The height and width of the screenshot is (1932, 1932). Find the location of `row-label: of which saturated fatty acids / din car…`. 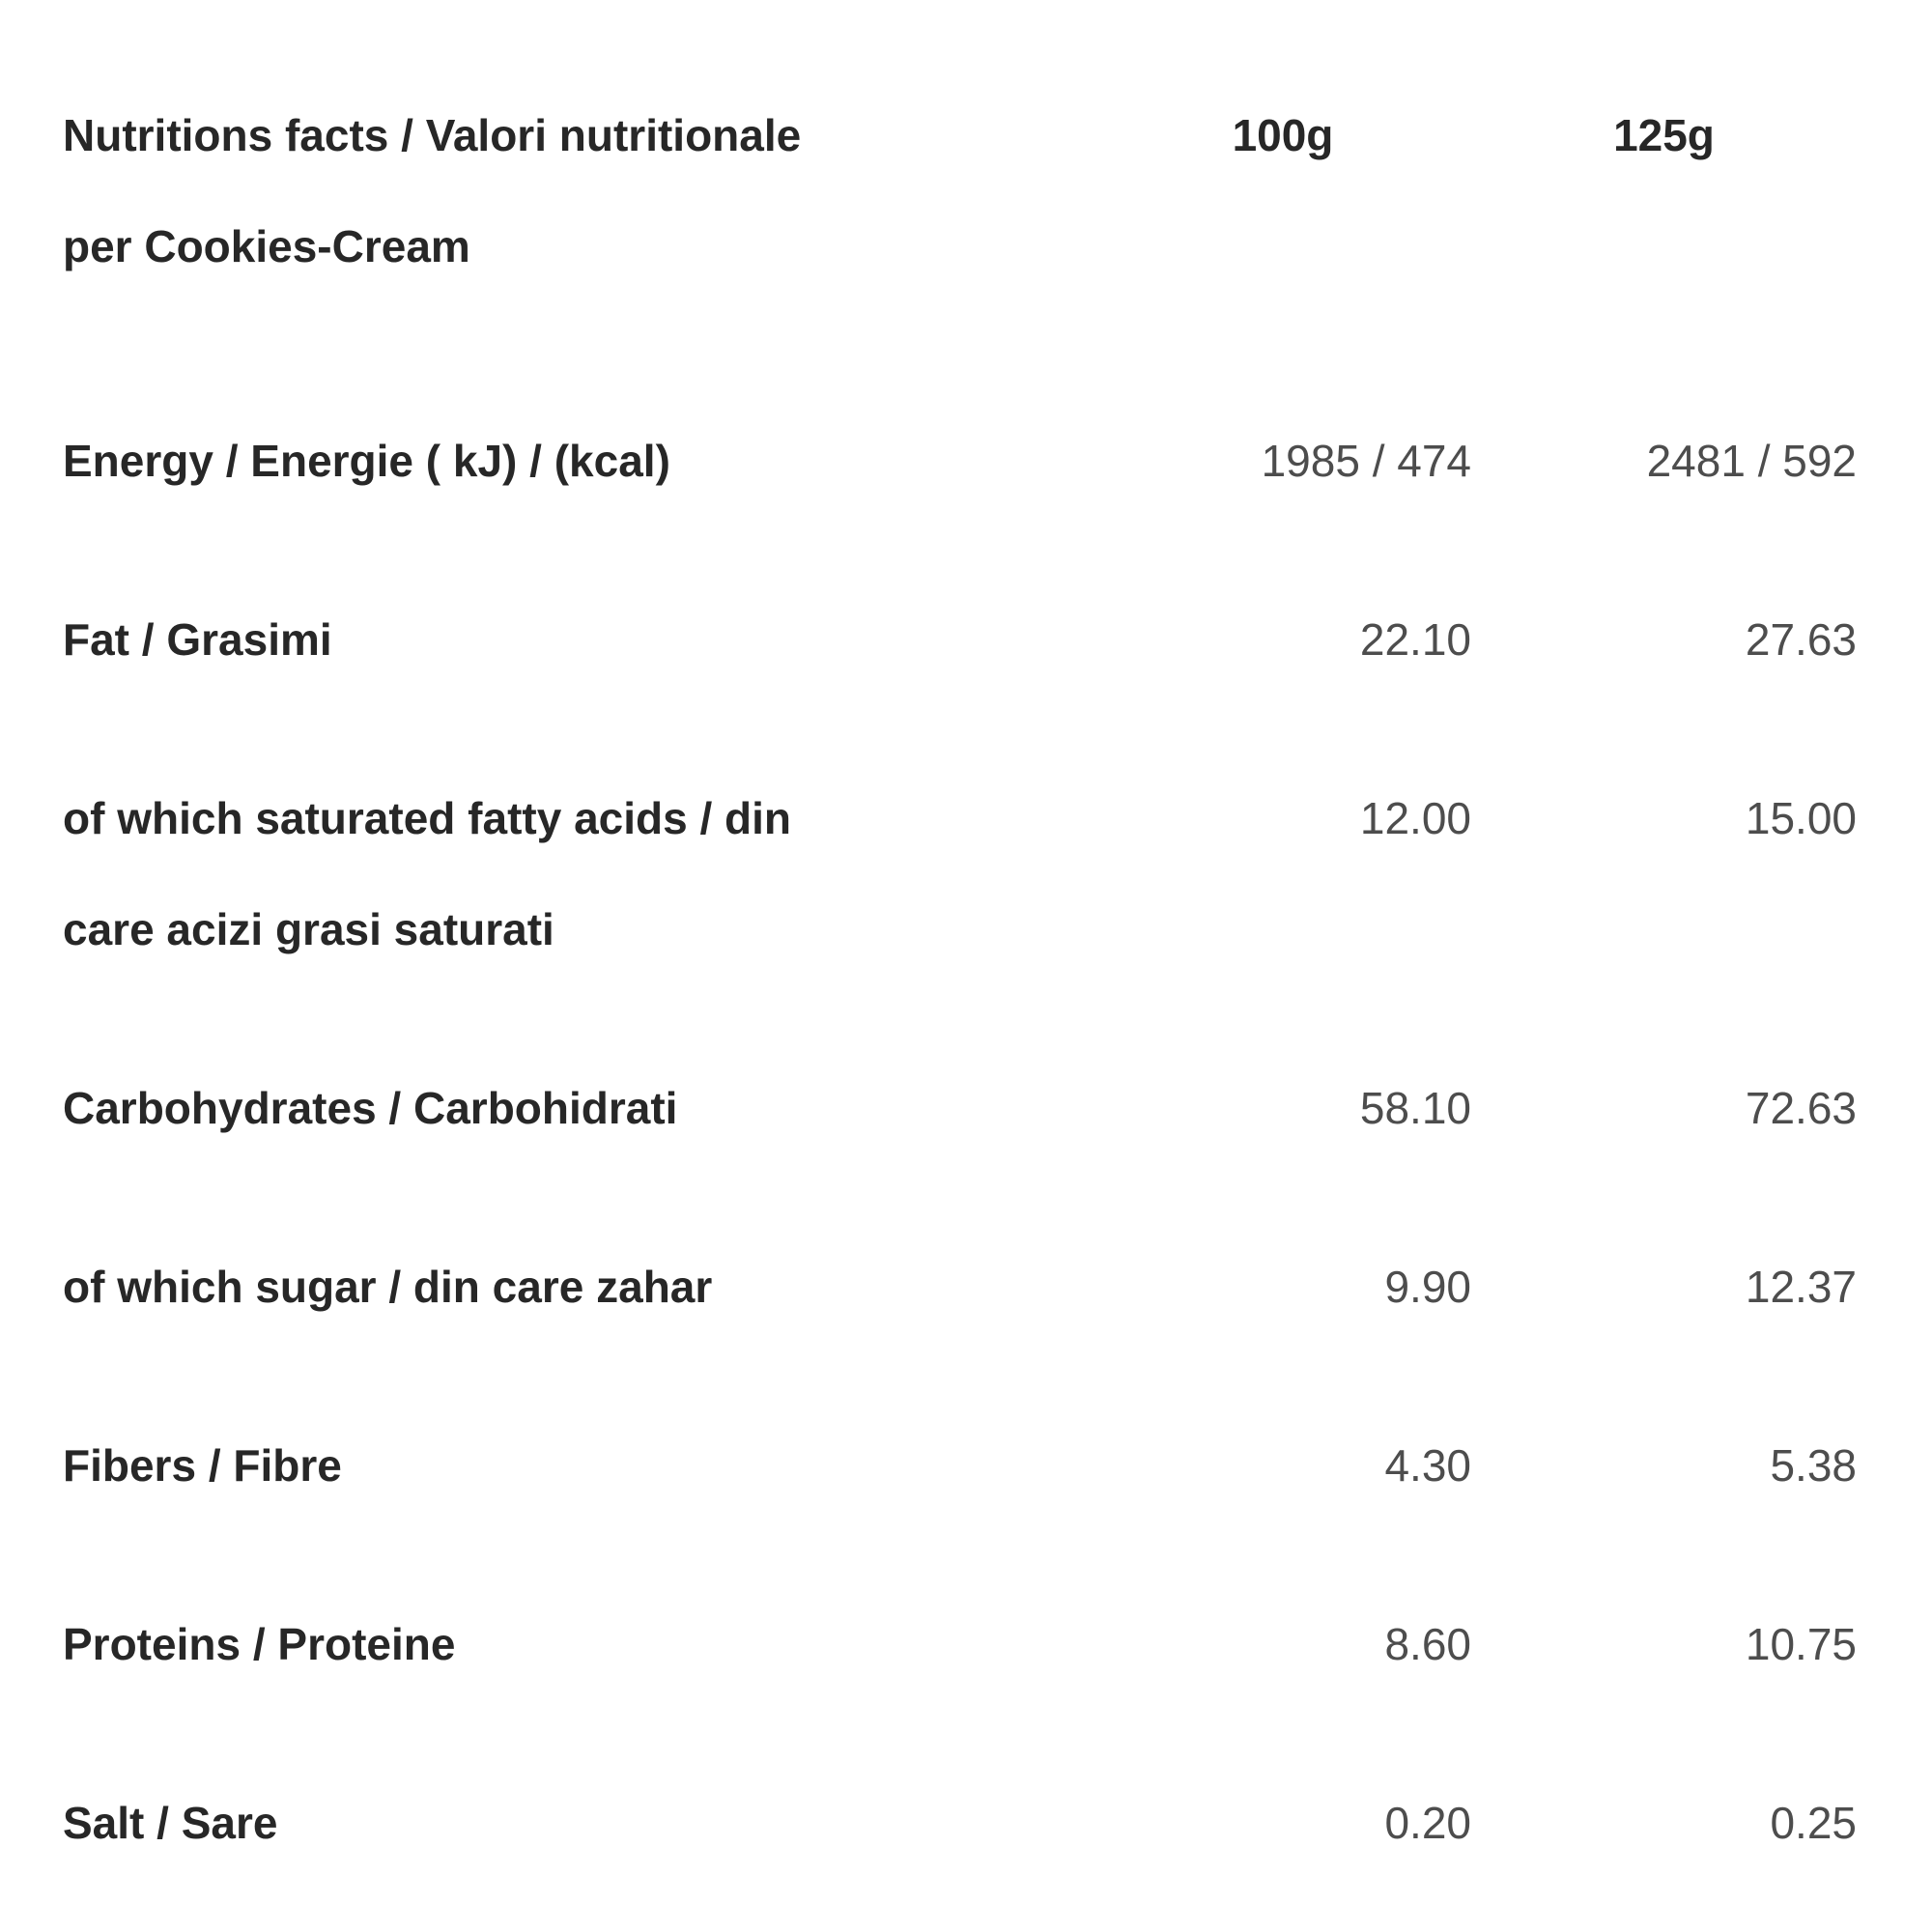

row-label: of which saturated fatty acids / din car… is located at coordinates (427, 873).